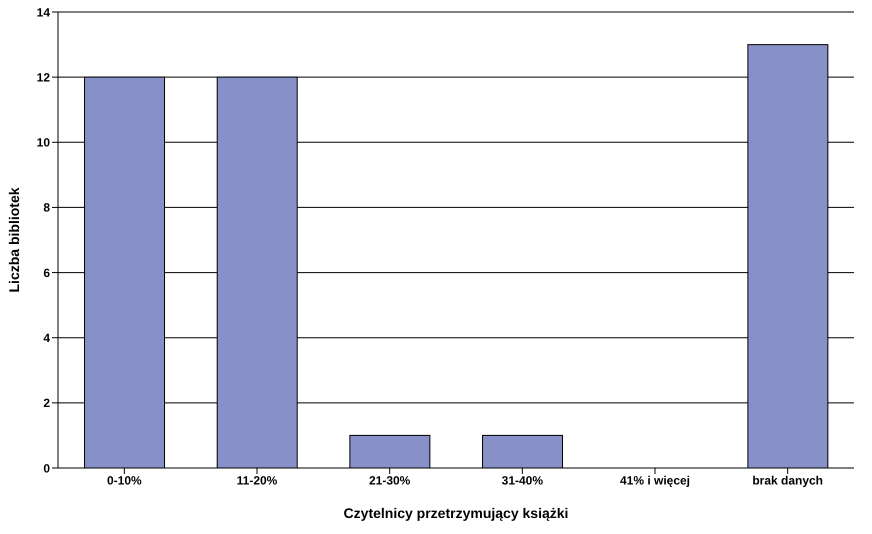  I want to click on x-axis-title: Czytelnicy przetrzymujący książki, so click(456, 513).